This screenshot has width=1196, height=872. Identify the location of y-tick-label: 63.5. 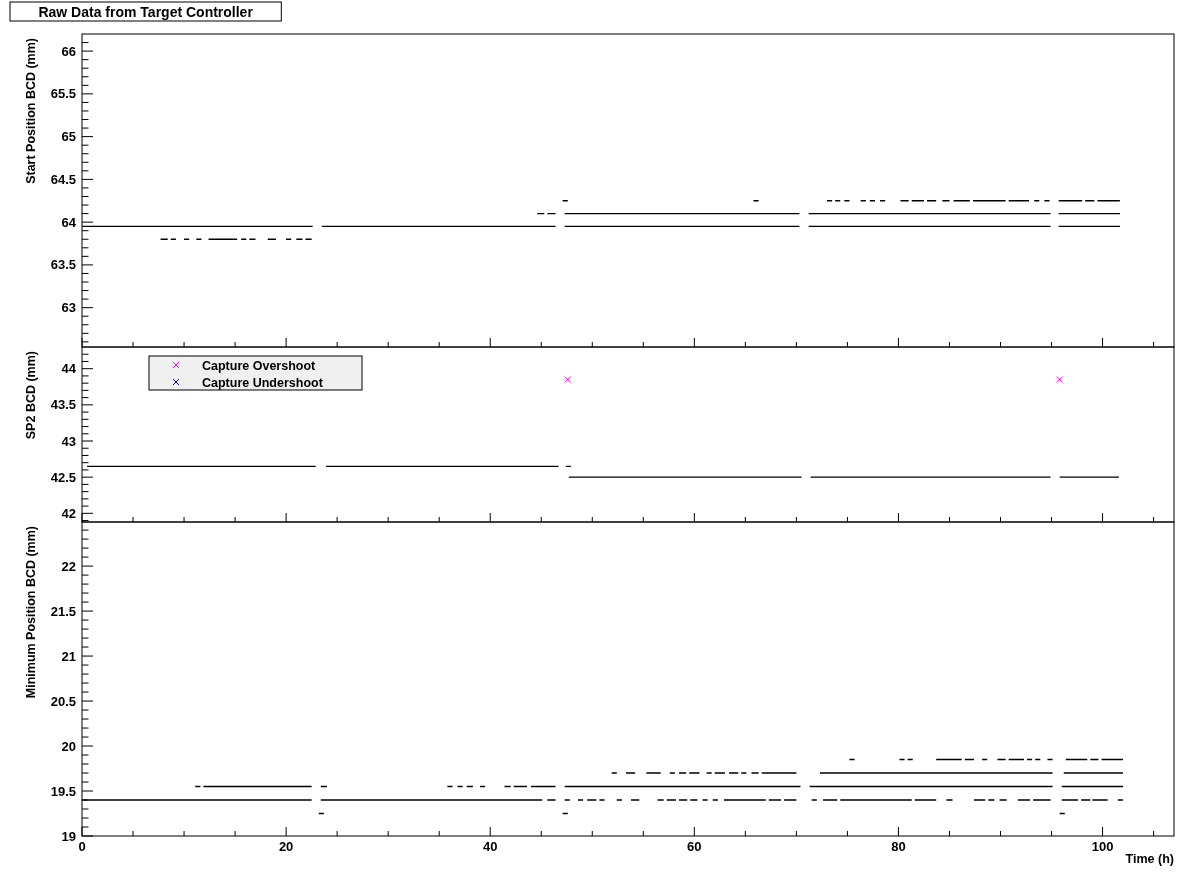
(63, 265).